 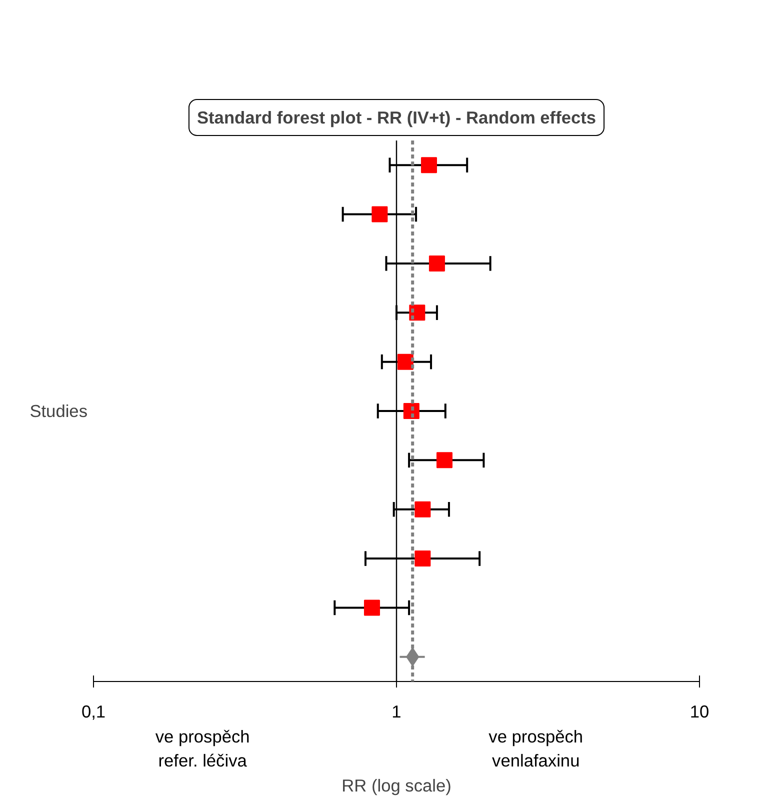 I want to click on x-axis-title: RR (log scale), so click(x=397, y=786).